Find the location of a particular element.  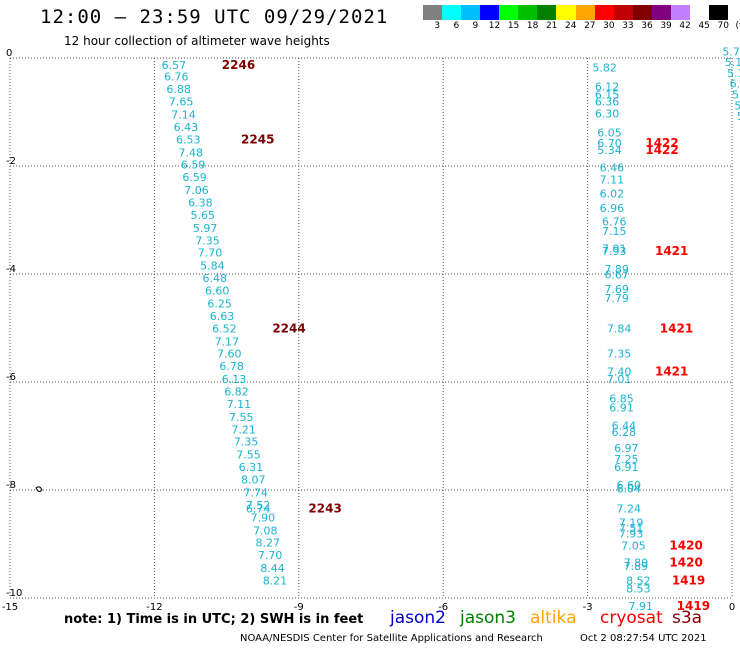

colorbar-label: 42 is located at coordinates (685, 26).